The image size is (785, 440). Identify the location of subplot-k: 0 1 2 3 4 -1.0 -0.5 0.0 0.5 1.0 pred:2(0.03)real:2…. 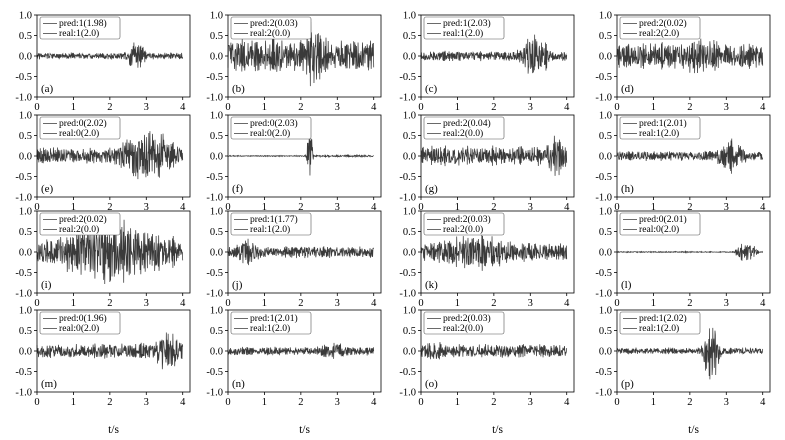
(487, 258).